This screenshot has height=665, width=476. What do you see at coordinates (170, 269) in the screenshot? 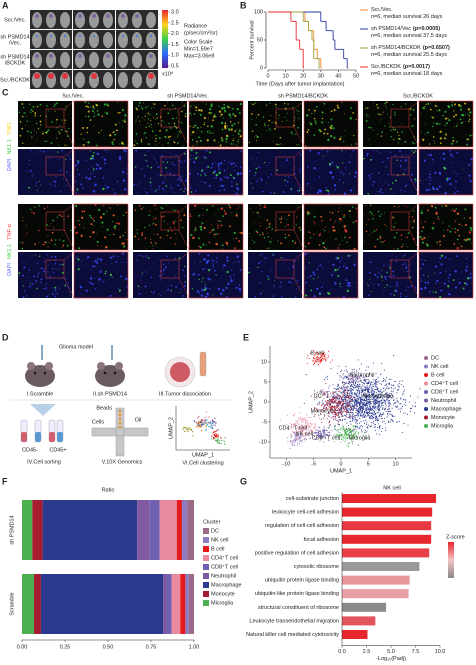
I see `zoom-box` at bounding box center [170, 269].